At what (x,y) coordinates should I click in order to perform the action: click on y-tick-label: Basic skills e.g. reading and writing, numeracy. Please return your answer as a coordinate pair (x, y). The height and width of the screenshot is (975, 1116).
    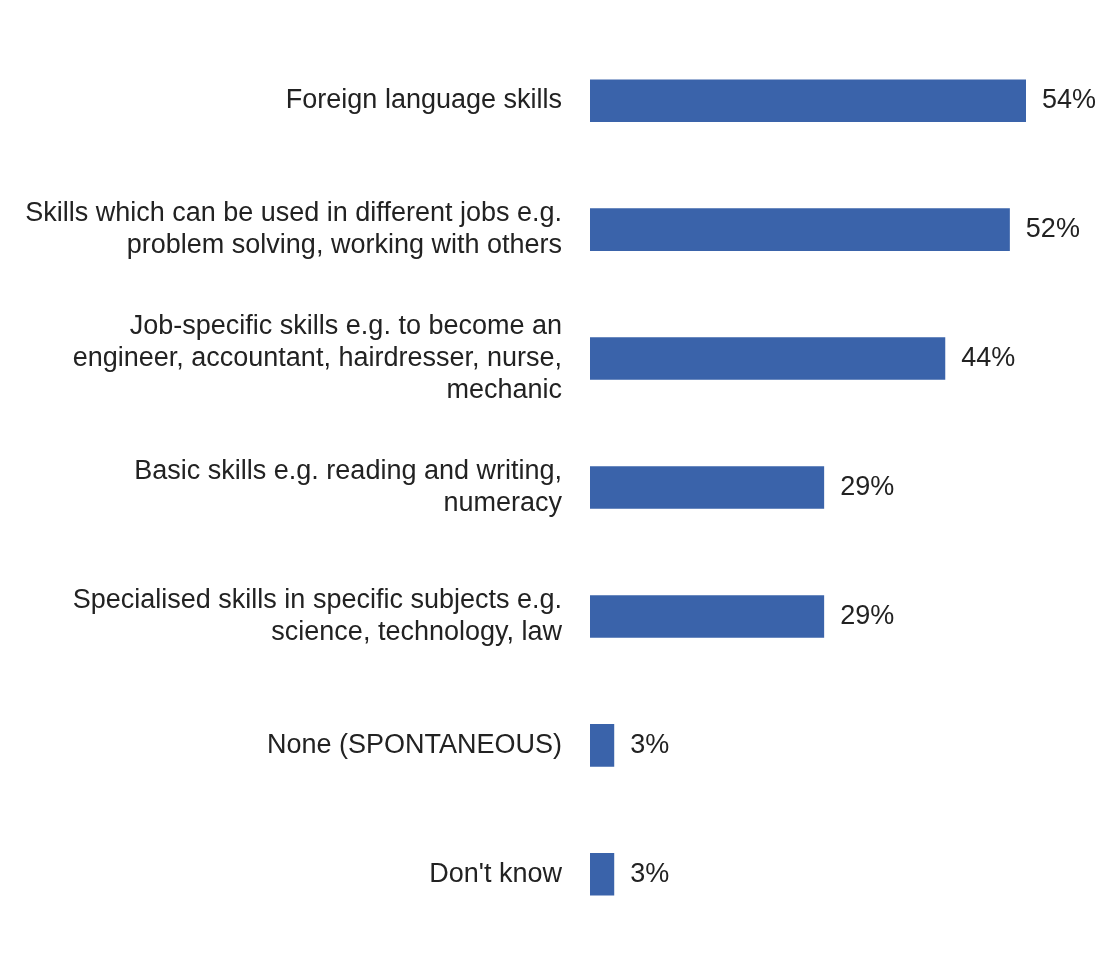
    Looking at the image, I should click on (348, 486).